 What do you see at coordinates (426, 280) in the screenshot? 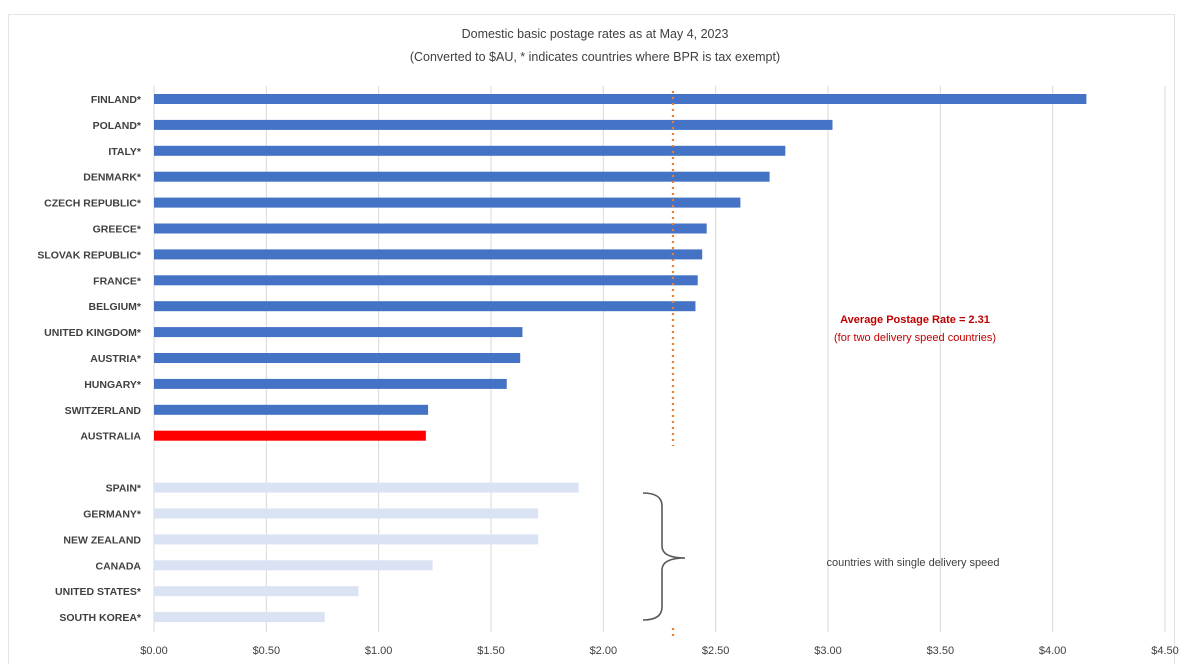
I see `bar-france` at bounding box center [426, 280].